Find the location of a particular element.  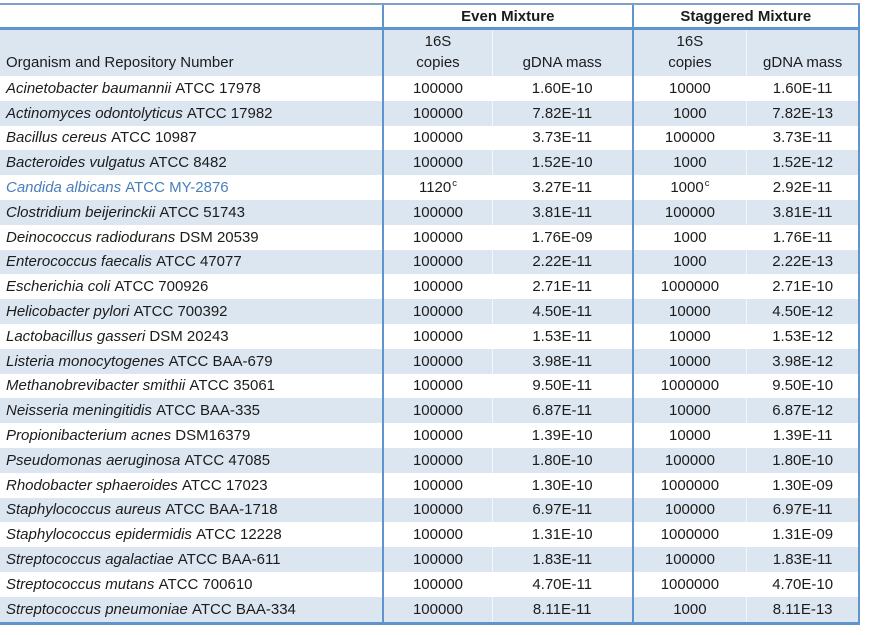

staggered-gdna-mass-cell: 2.22E-13 is located at coordinates (802, 262).